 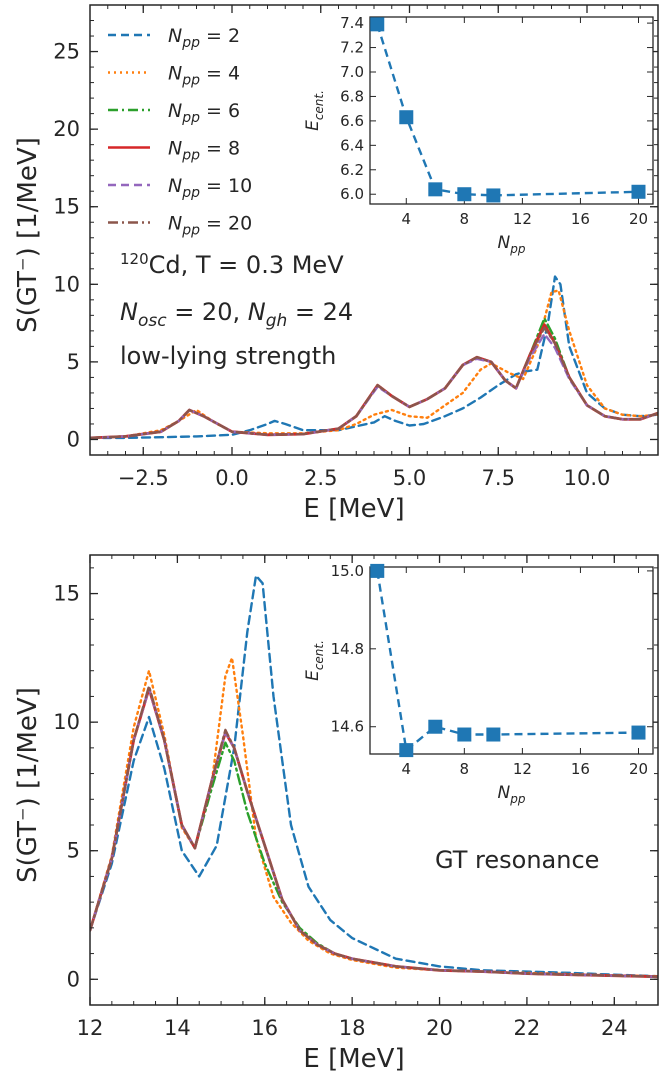 I want to click on annotation-text: GT resonance, so click(x=517, y=860).